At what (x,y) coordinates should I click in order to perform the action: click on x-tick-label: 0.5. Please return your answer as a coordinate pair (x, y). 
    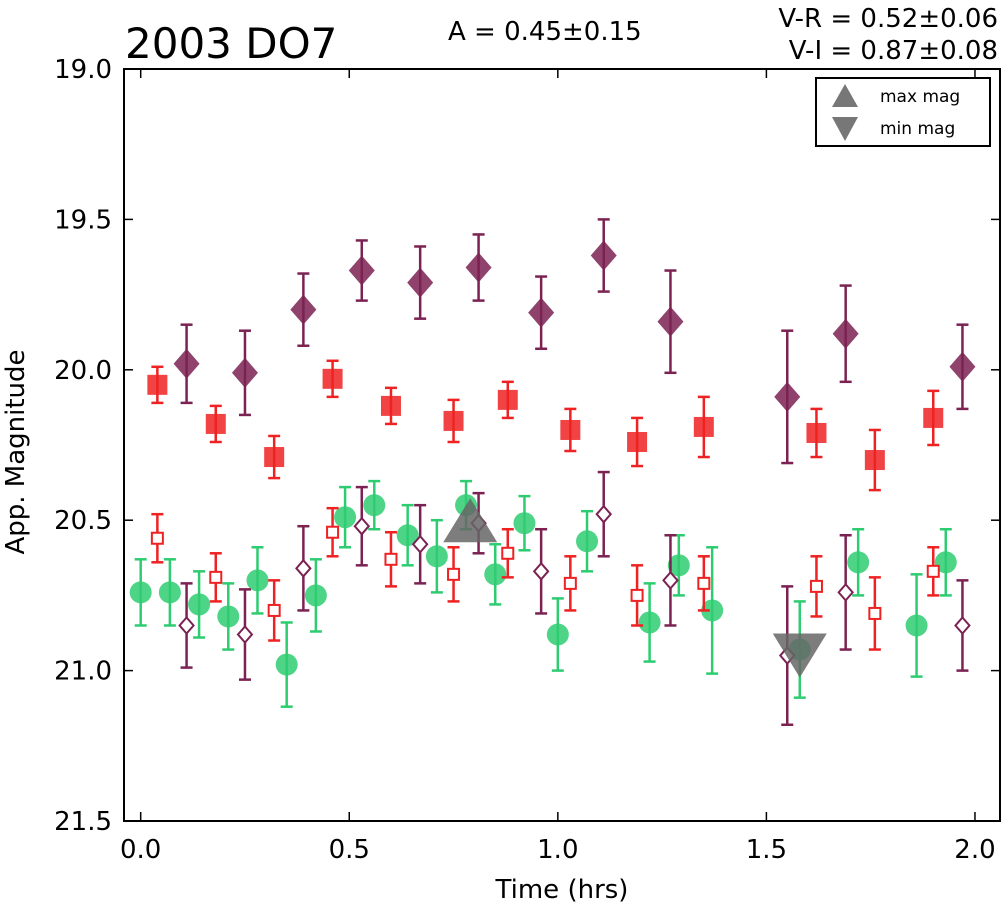
    Looking at the image, I should click on (349, 850).